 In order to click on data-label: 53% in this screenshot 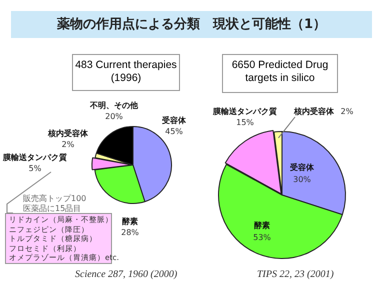, I will do `click(262, 237)`.